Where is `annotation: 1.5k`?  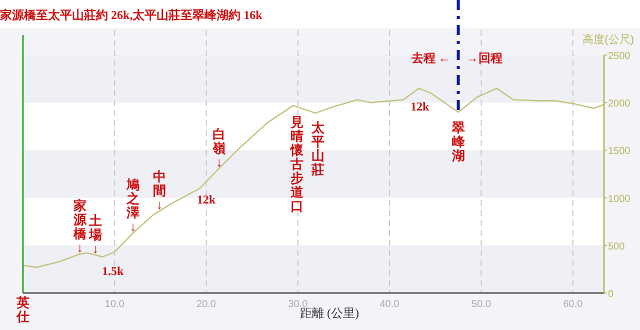
annotation: 1.5k is located at coordinates (113, 271).